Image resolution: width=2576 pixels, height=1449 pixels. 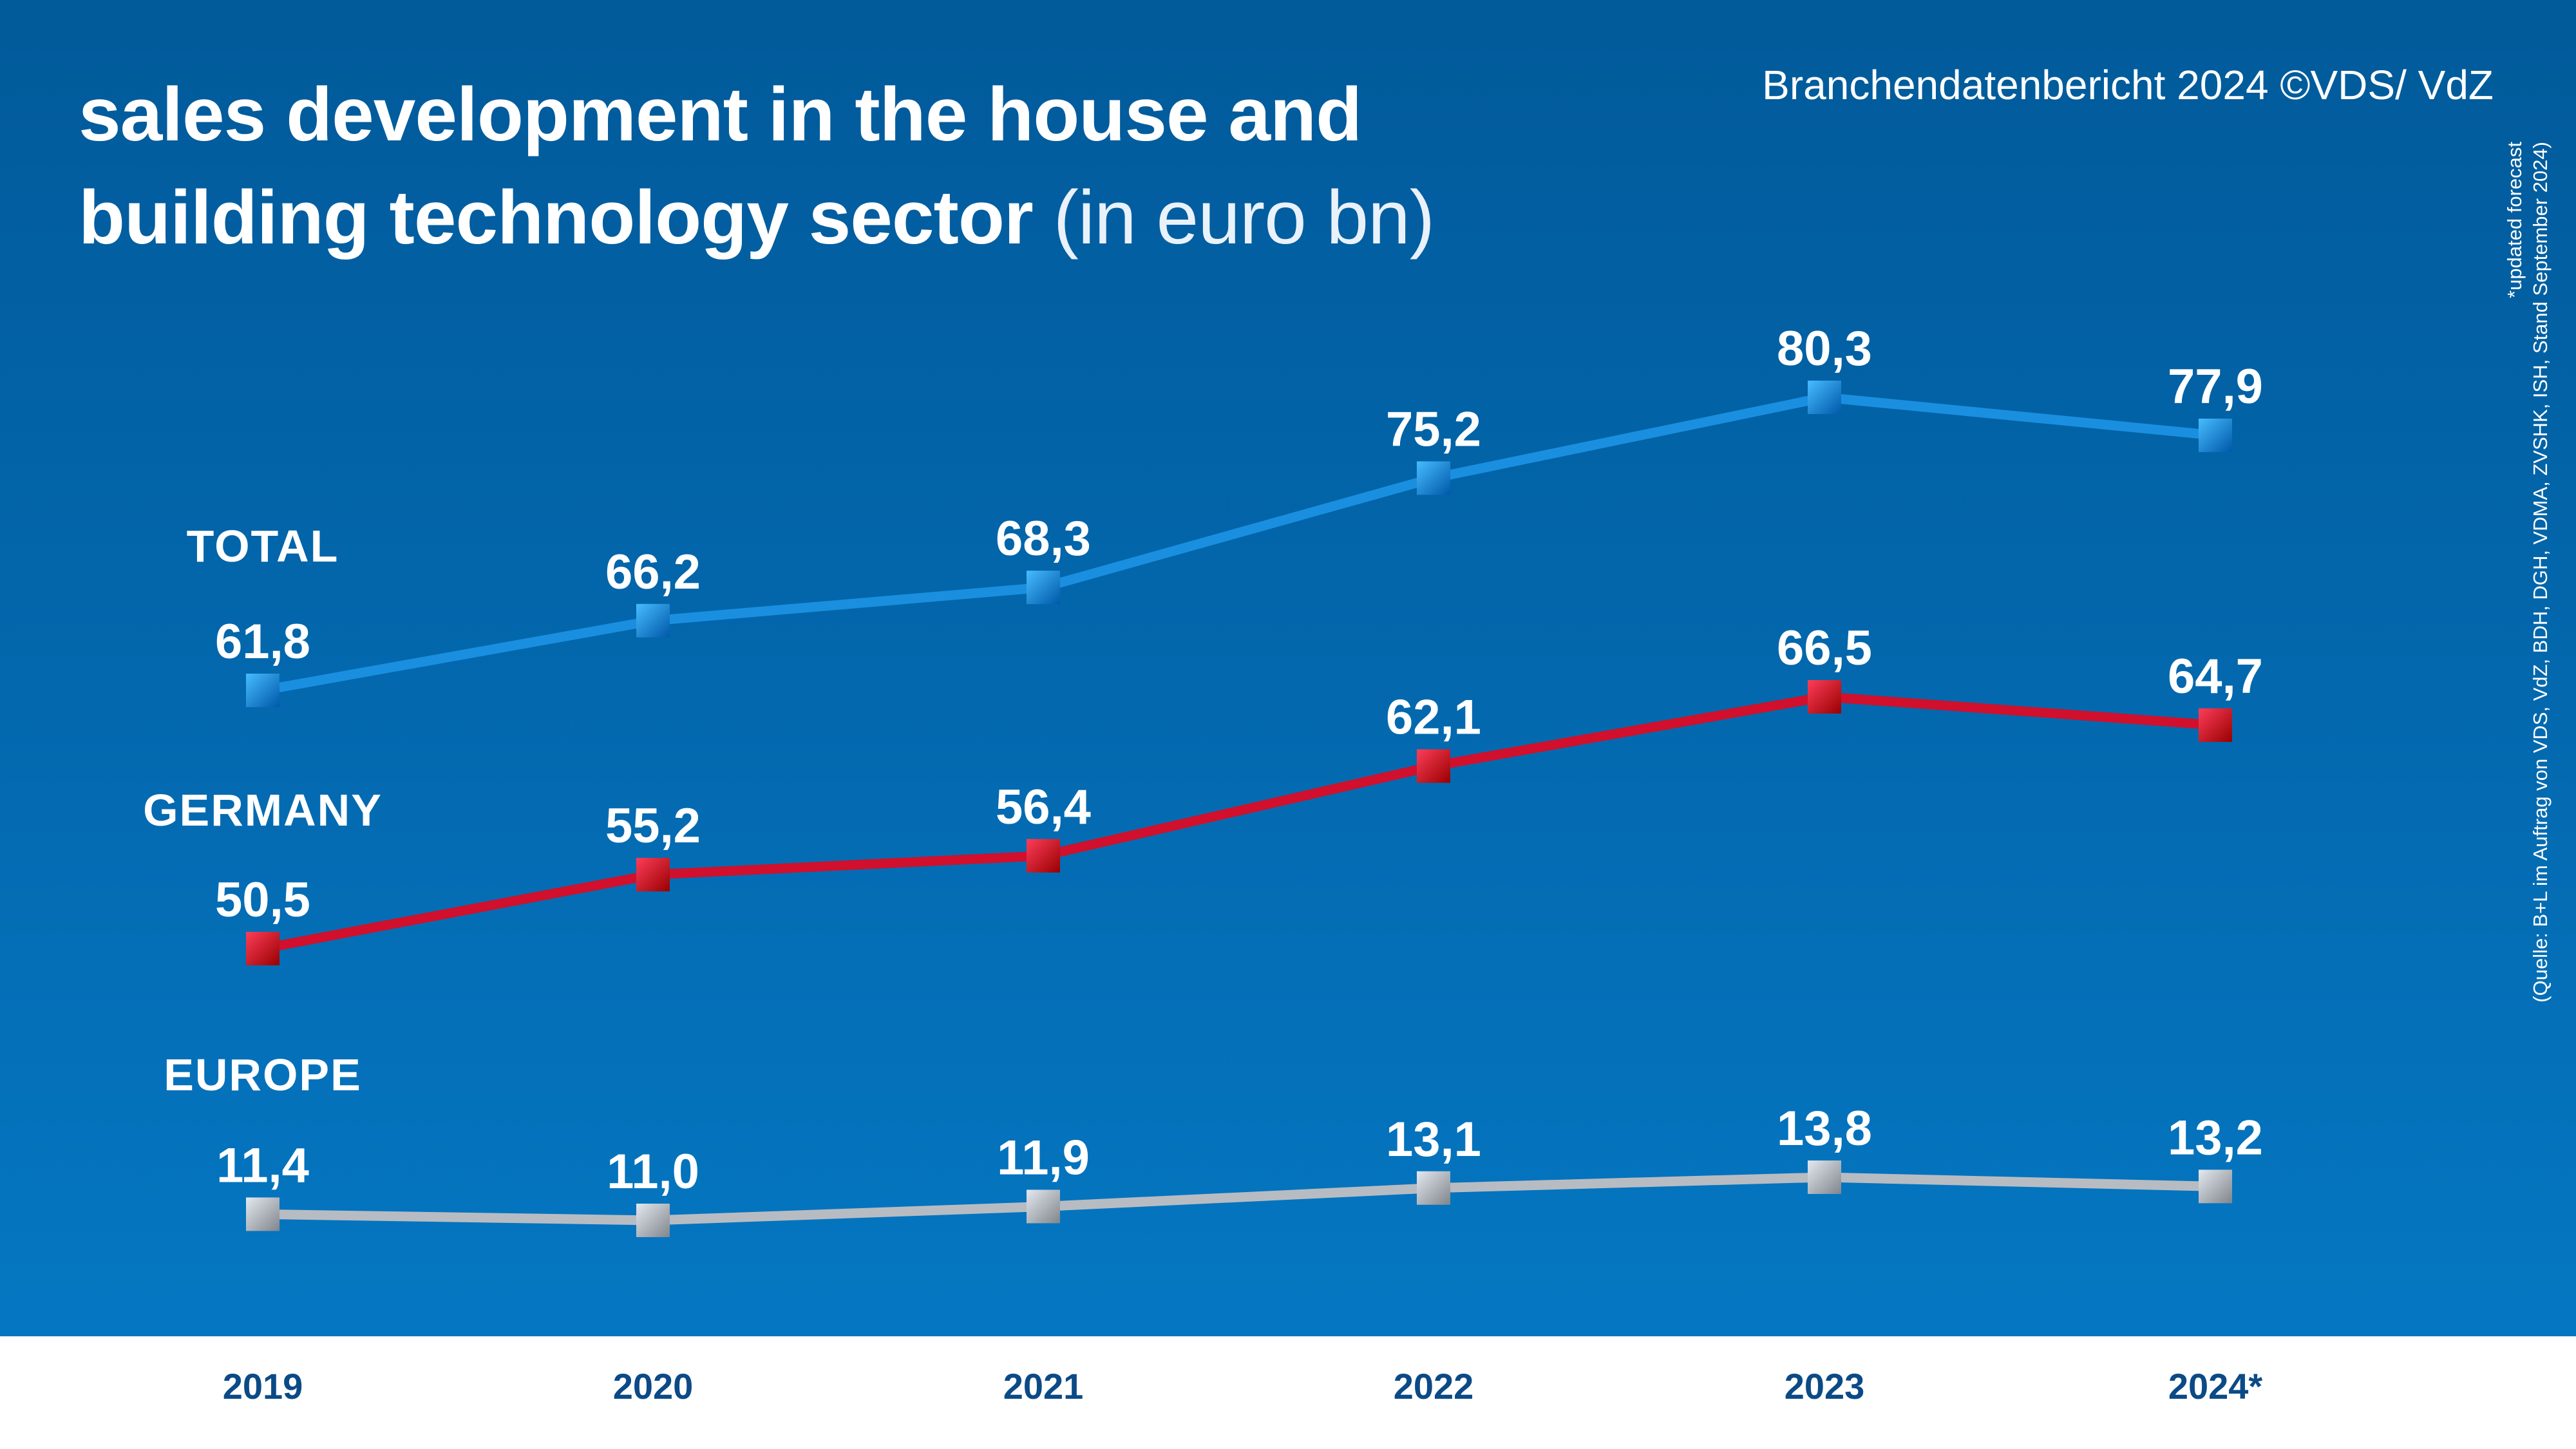 What do you see at coordinates (1434, 766) in the screenshot?
I see `data-point-germany-2022` at bounding box center [1434, 766].